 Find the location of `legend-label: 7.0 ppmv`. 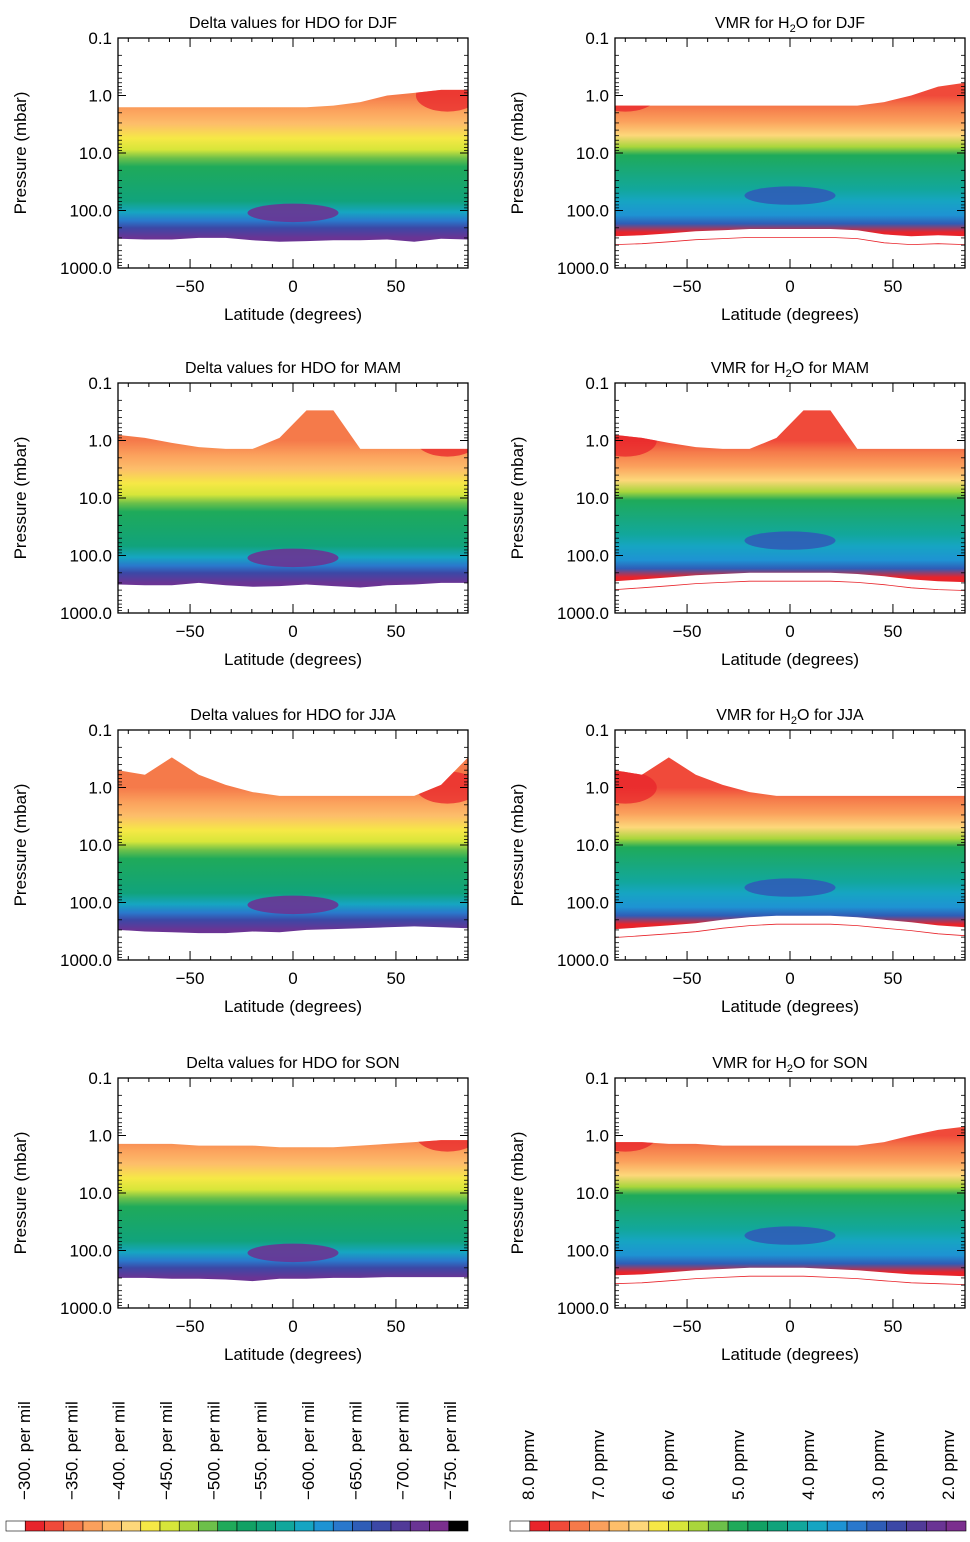

legend-label: 7.0 ppmv is located at coordinates (598, 1465).